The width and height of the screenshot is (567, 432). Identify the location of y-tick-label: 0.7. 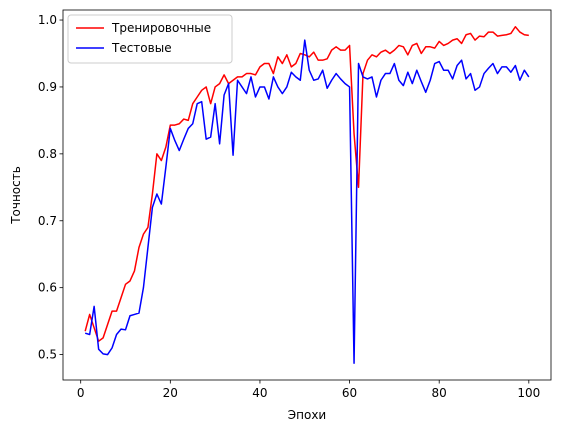
(47, 221).